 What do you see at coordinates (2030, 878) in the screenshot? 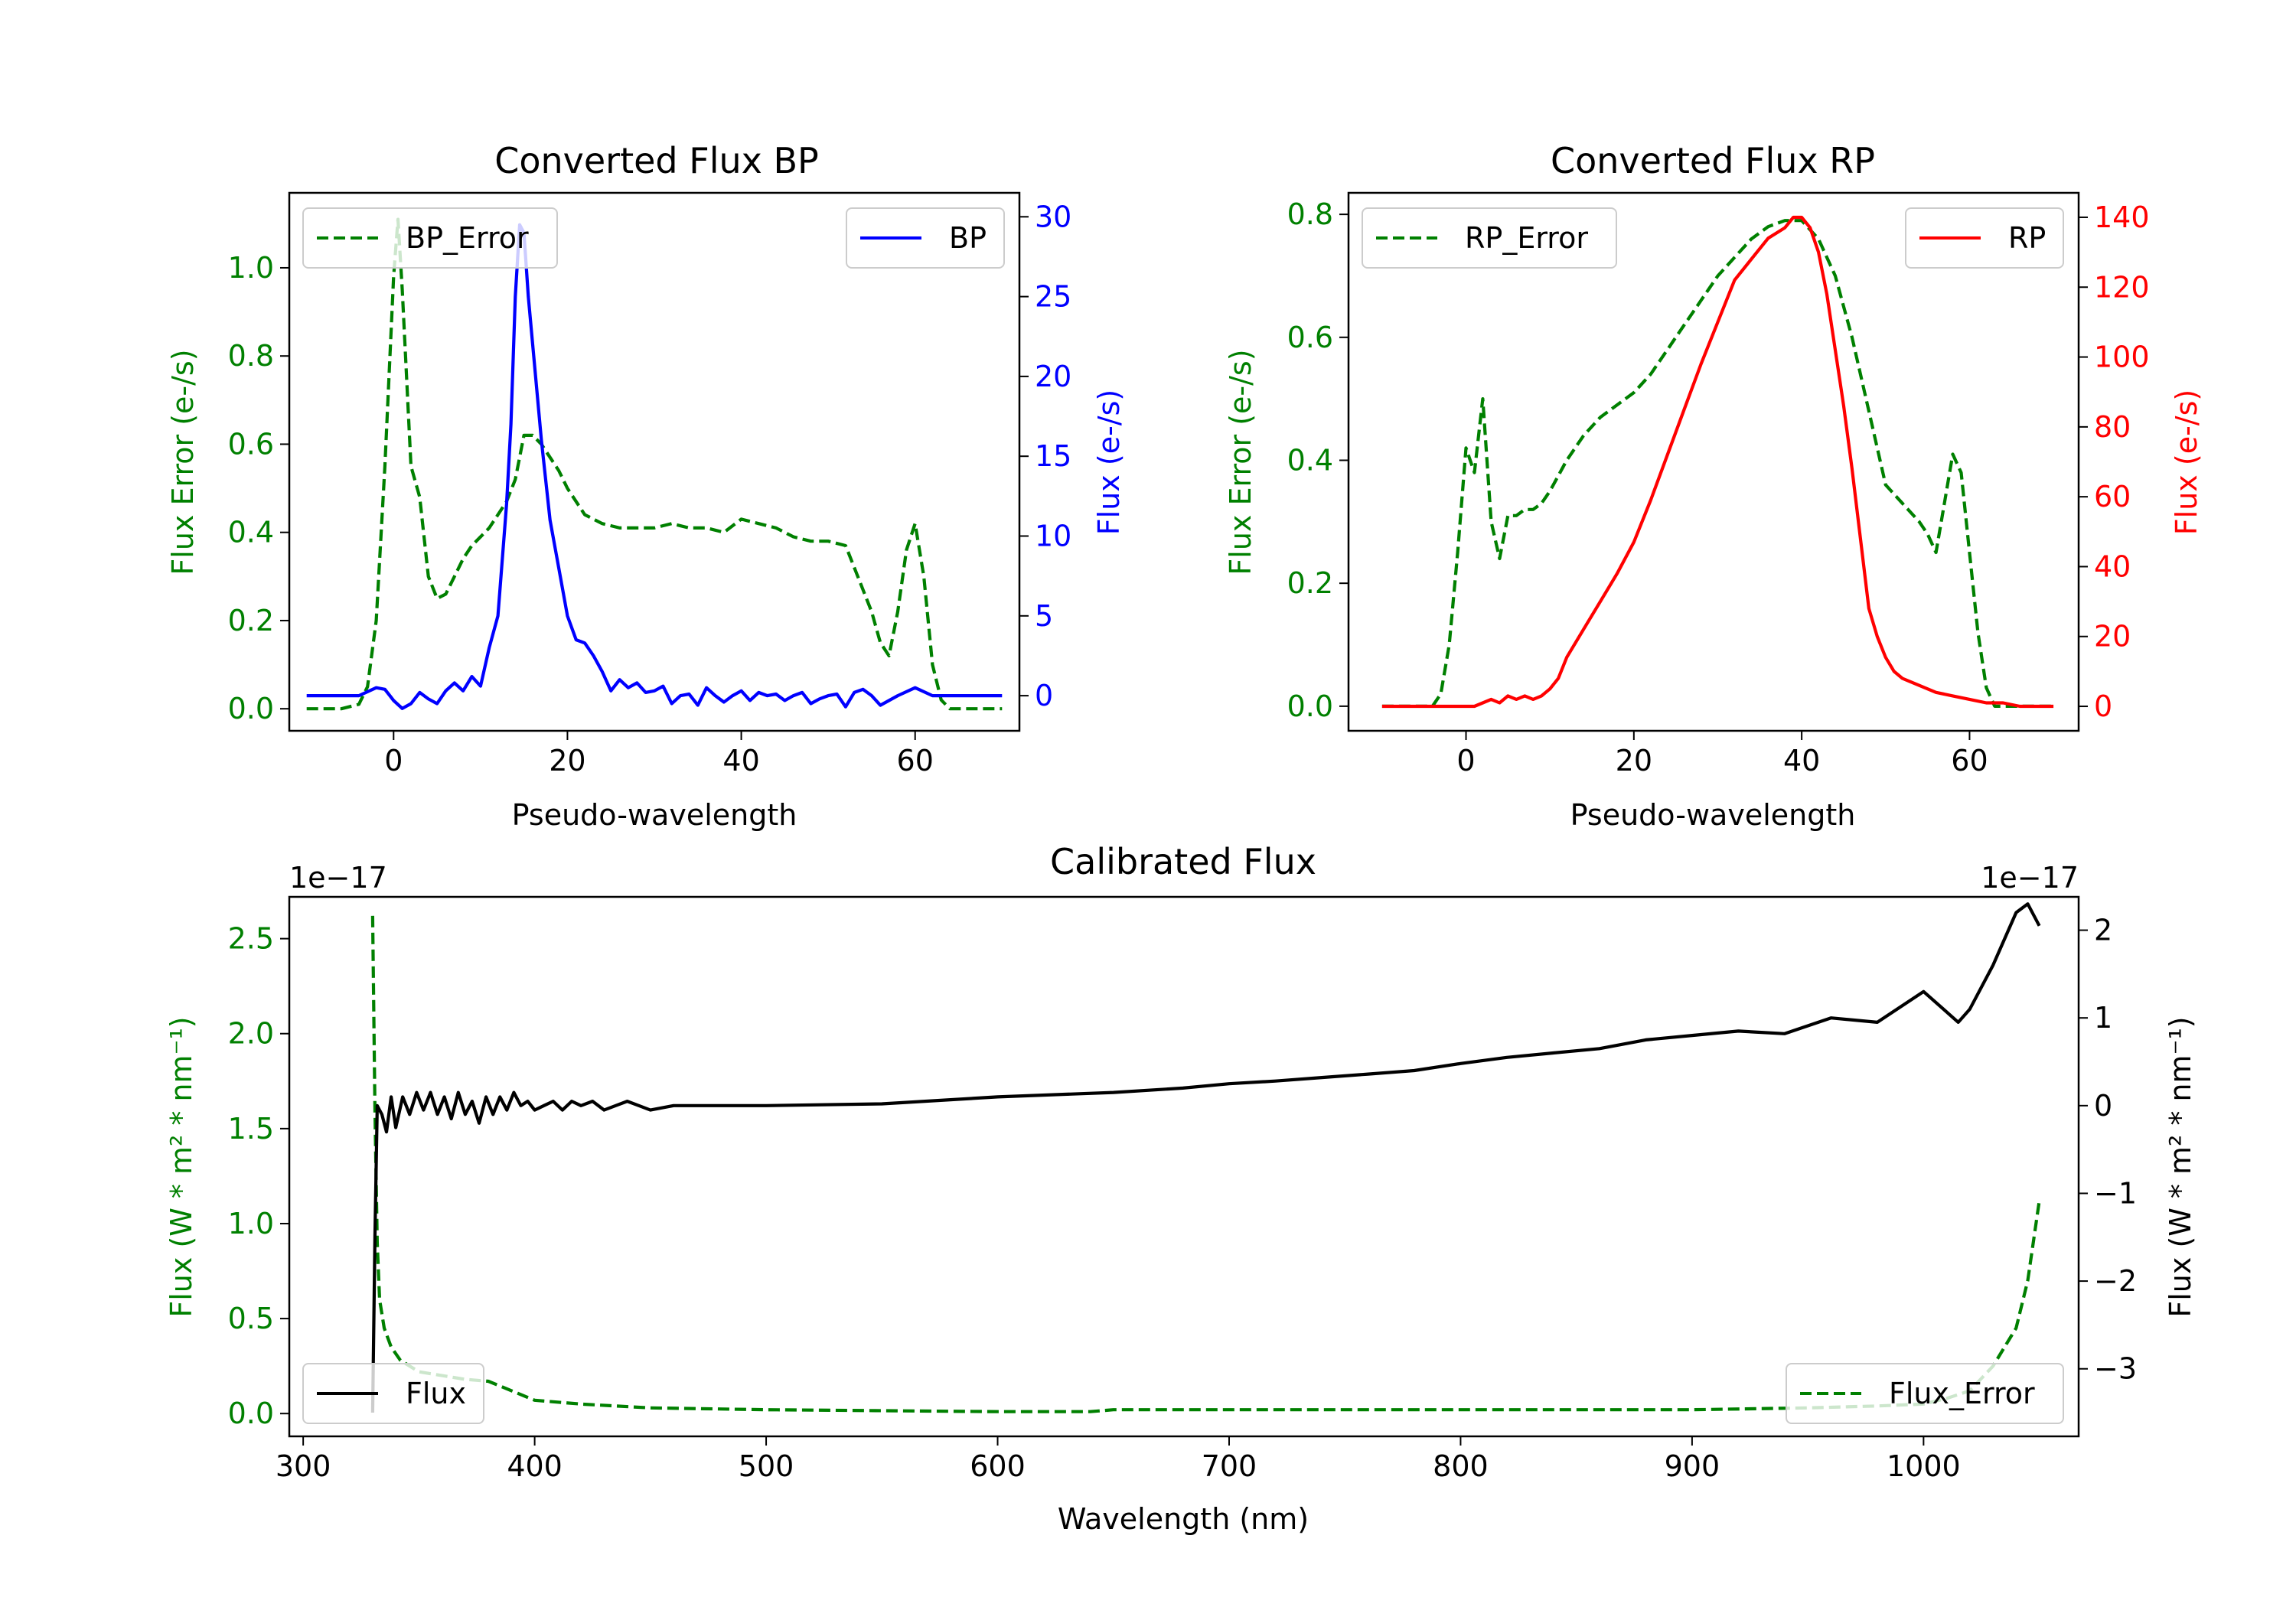
I see `cal-offset-right: 1e−17` at bounding box center [2030, 878].